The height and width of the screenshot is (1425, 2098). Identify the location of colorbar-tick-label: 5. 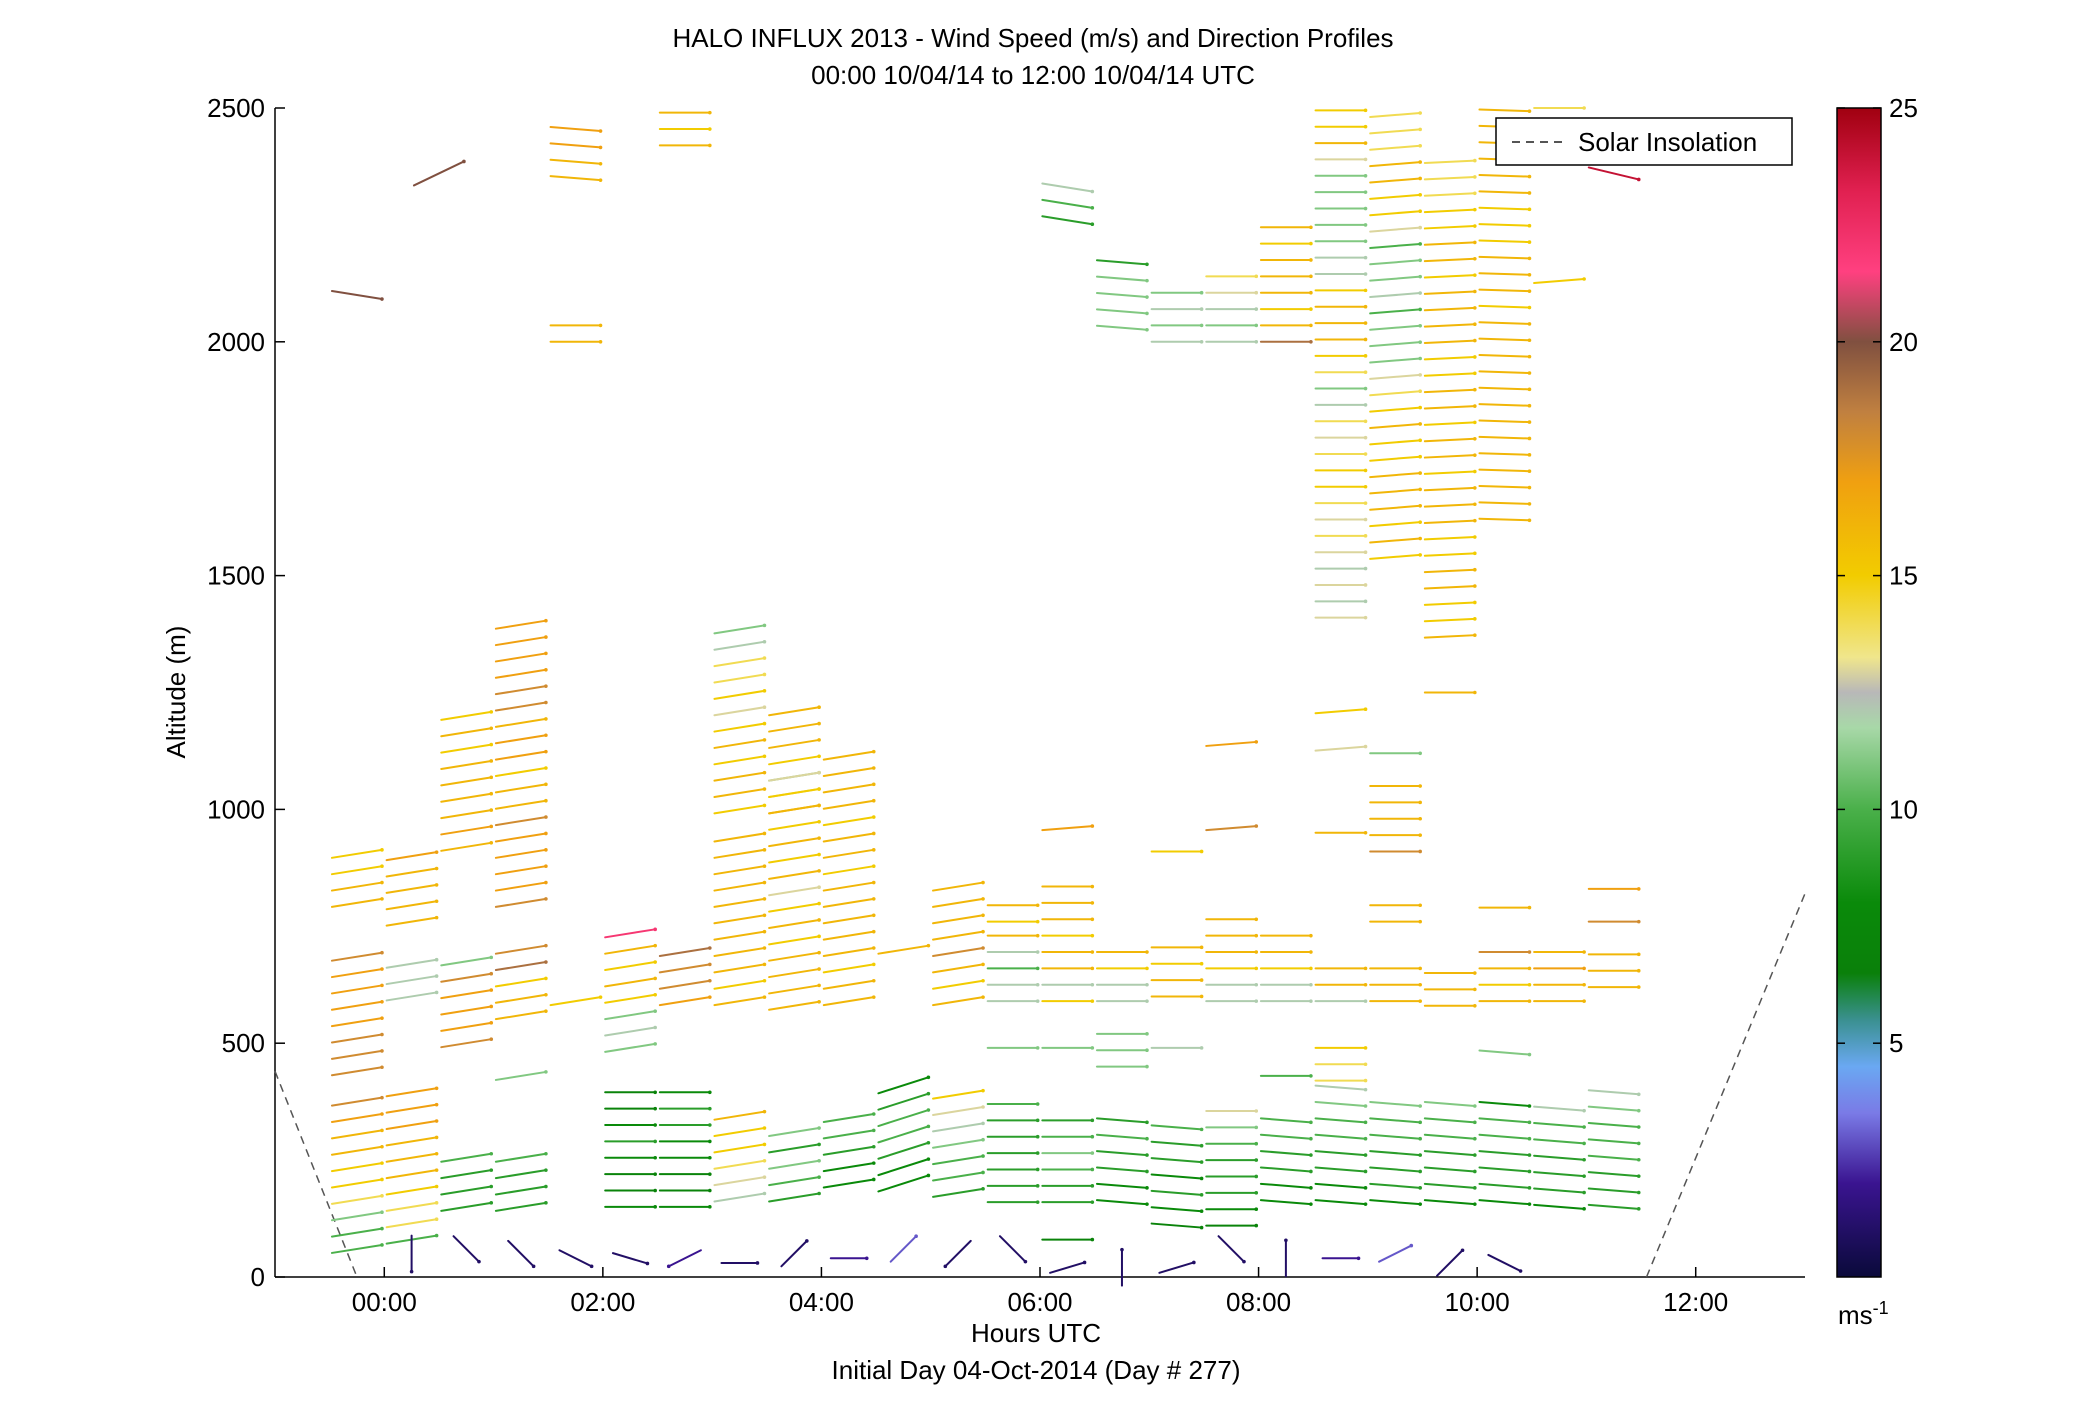
(1896, 1043).